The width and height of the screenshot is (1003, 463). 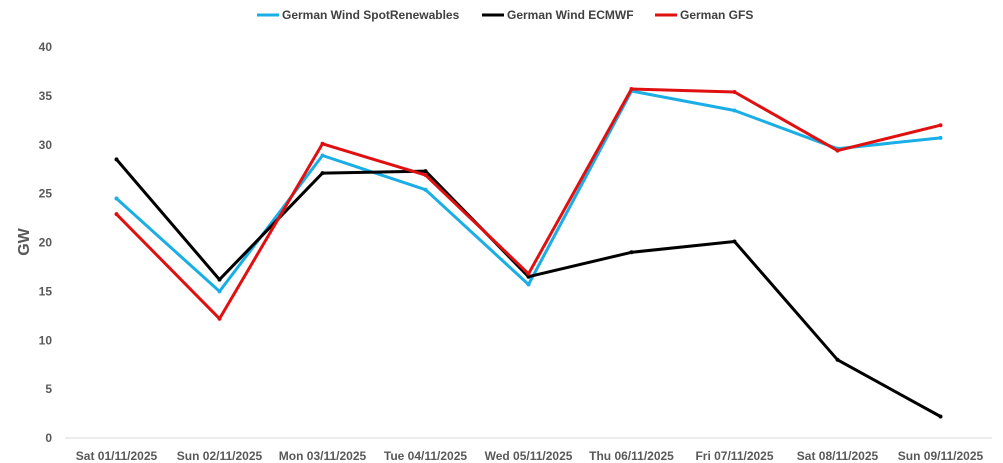 I want to click on x-tick-label: Tue 04/11/2025, so click(x=426, y=456).